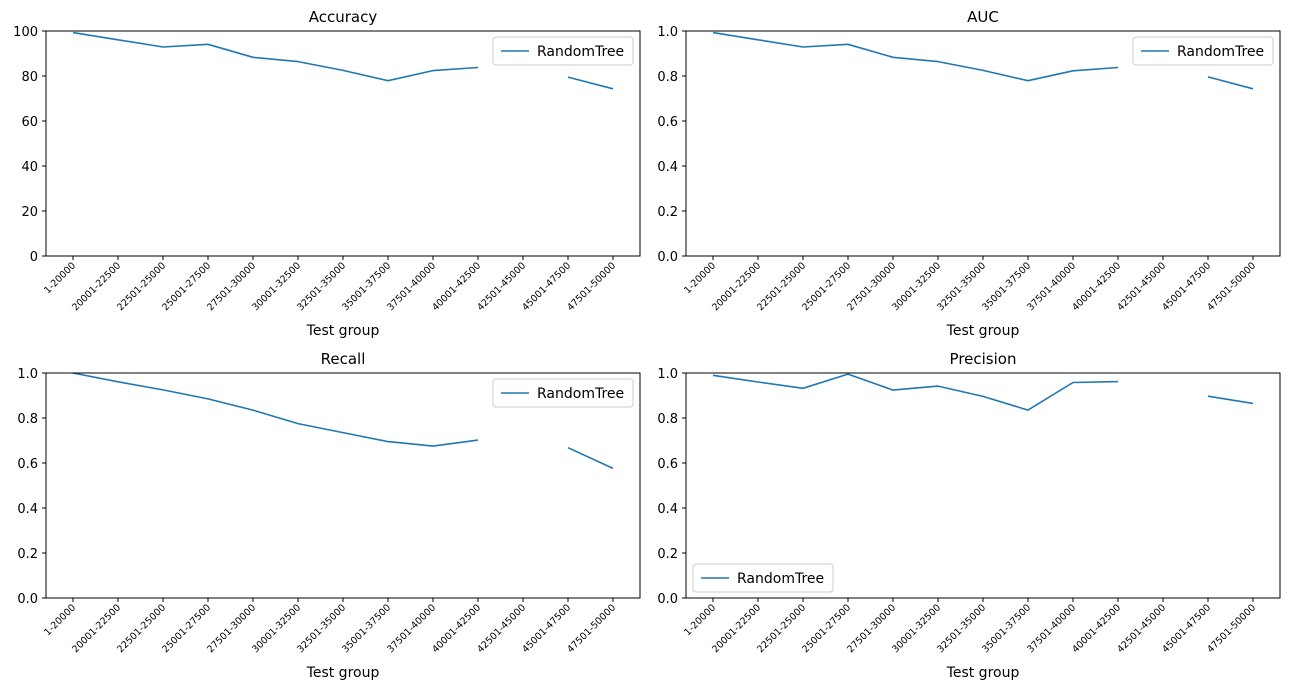  What do you see at coordinates (29, 212) in the screenshot?
I see `y-tick-label: 20` at bounding box center [29, 212].